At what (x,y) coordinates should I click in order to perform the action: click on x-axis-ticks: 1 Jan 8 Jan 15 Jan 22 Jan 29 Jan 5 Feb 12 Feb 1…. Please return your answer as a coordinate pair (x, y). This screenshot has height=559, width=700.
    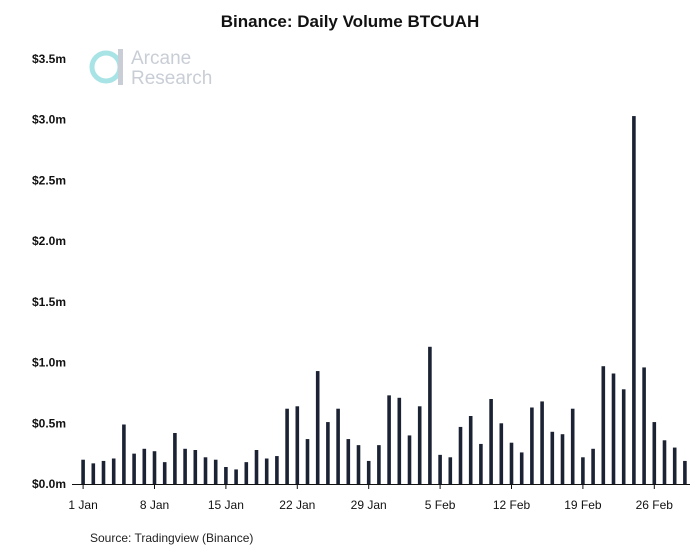
    Looking at the image, I should click on (370, 498).